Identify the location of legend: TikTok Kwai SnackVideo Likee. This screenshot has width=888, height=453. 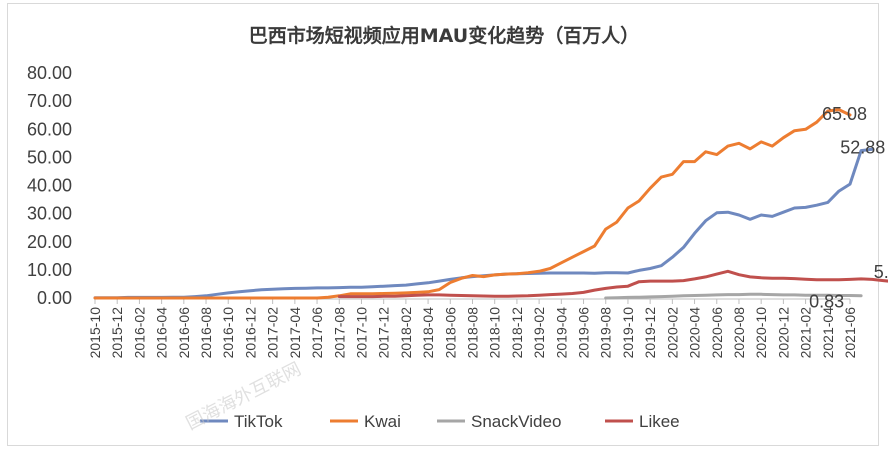
(440, 421).